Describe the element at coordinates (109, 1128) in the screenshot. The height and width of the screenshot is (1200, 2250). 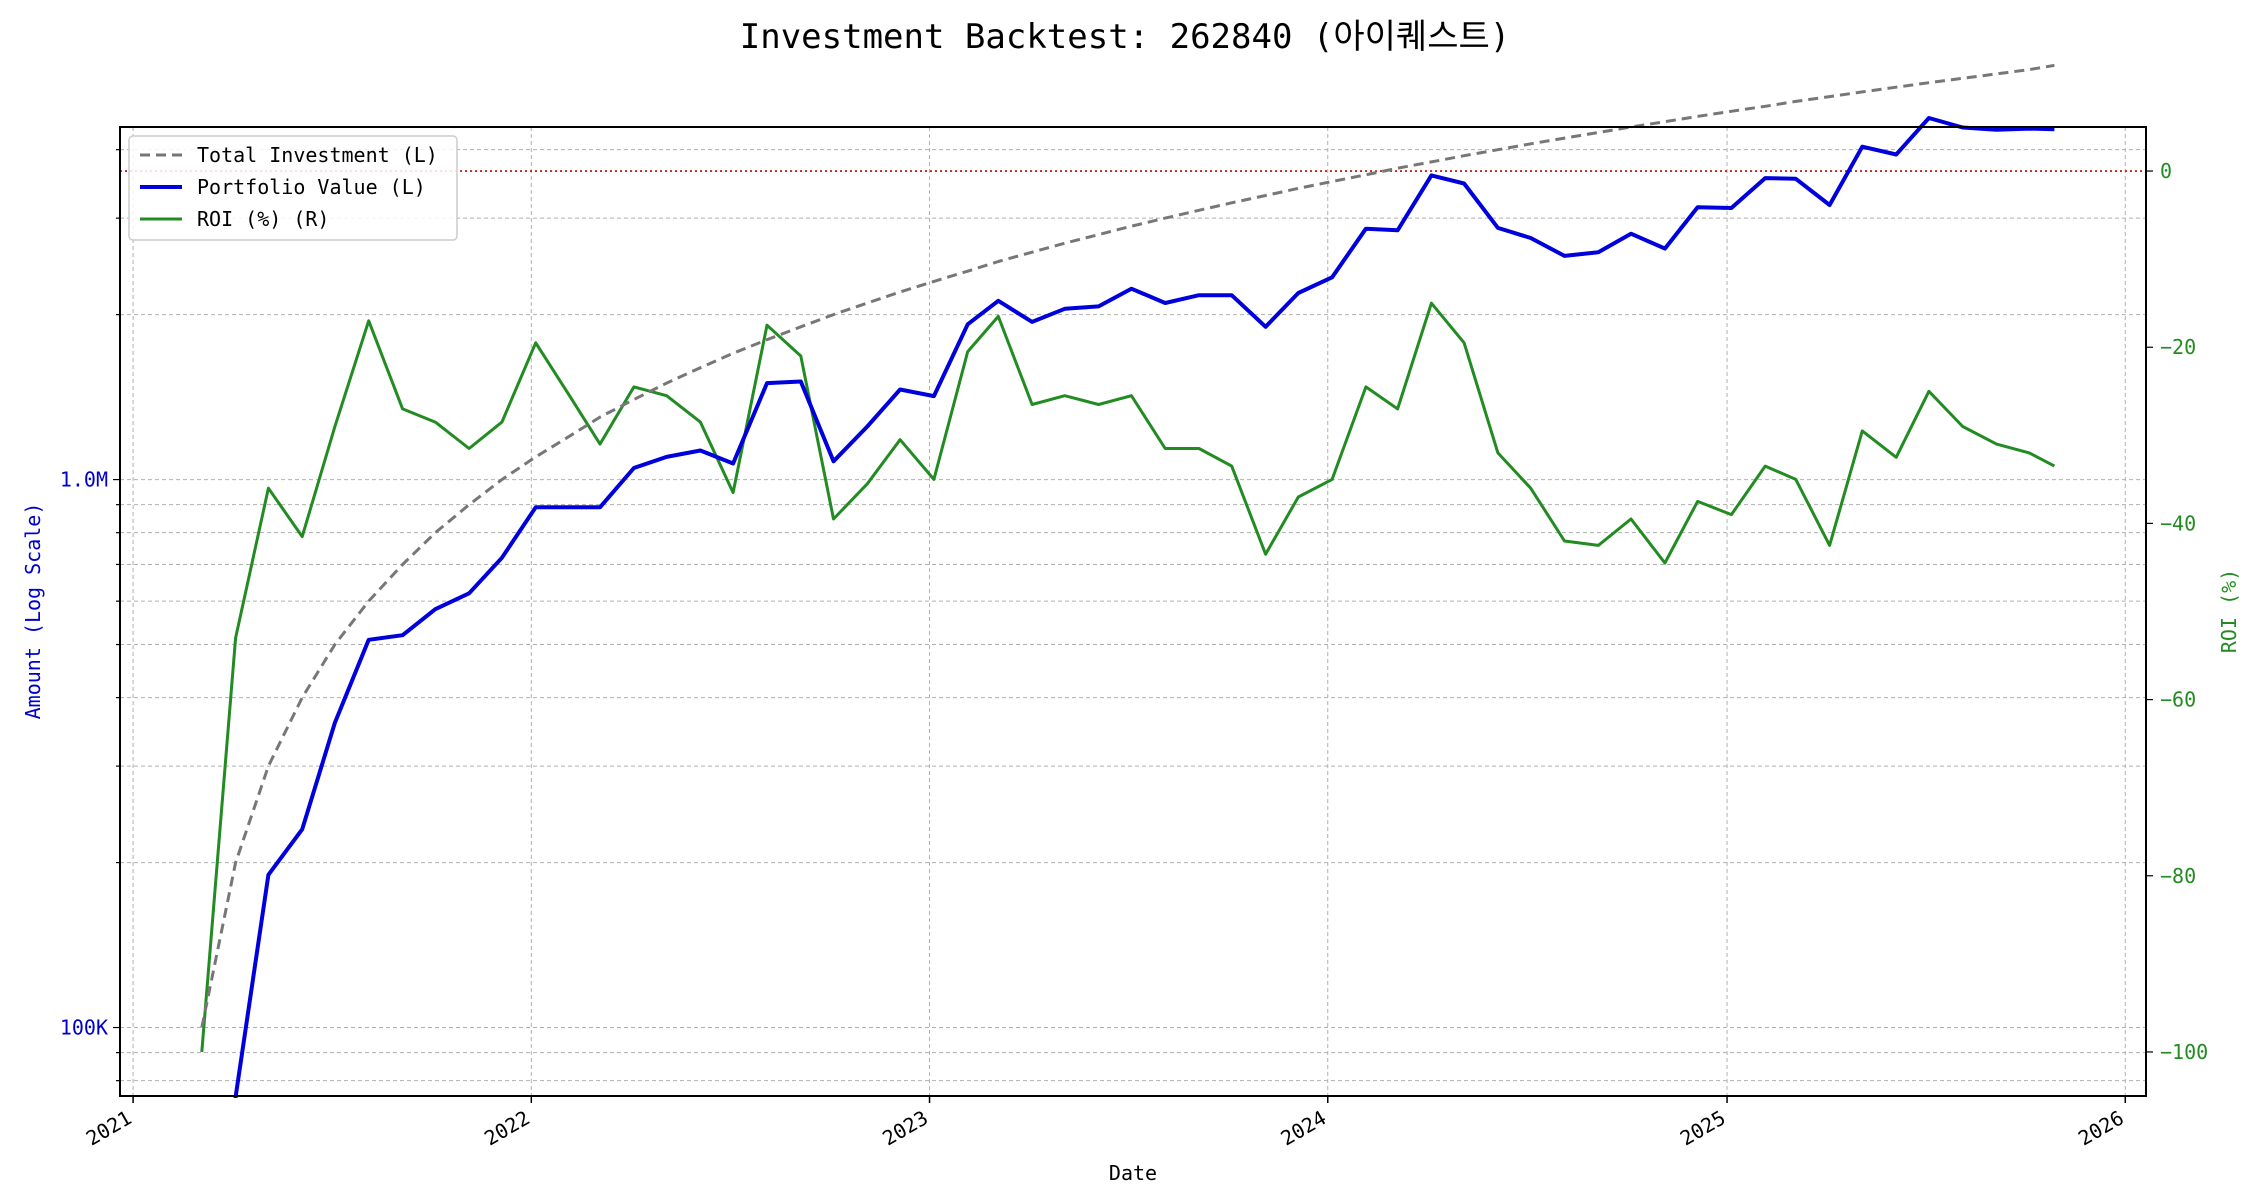
I see `x-tick-label: 2021` at that location.